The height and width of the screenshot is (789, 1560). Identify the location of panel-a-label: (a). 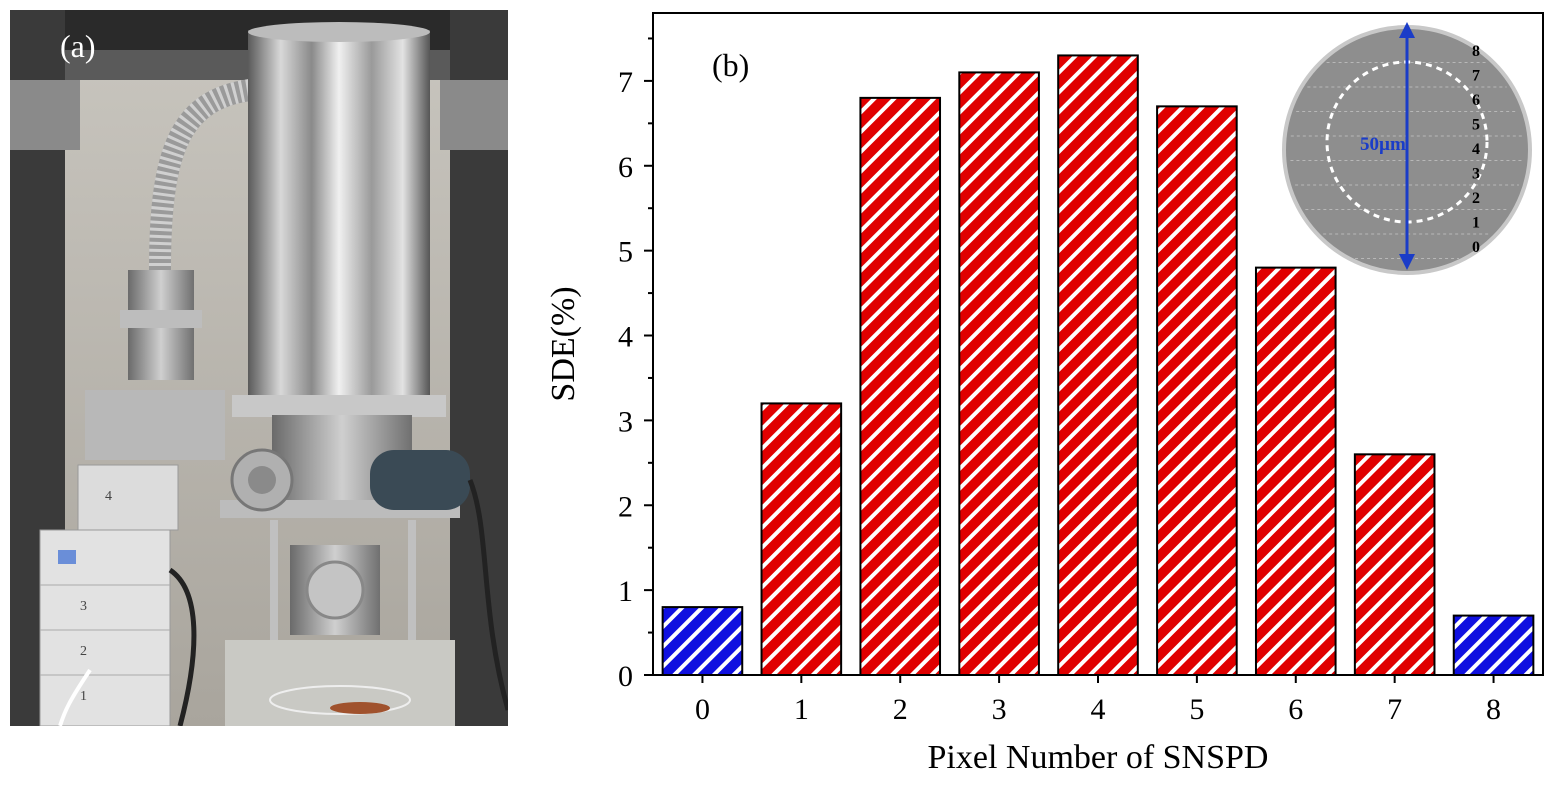
(78, 46).